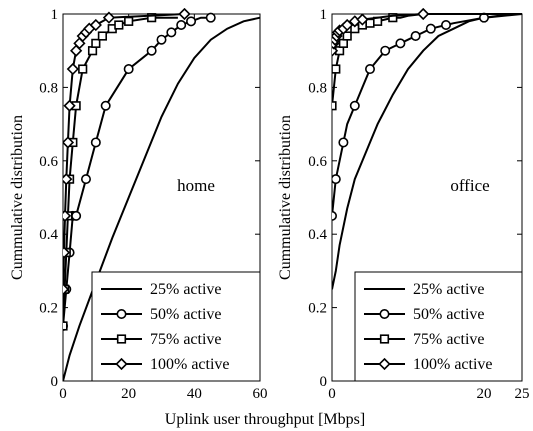 The width and height of the screenshot is (533, 431). I want to click on panel-annotation: home, so click(196, 185).